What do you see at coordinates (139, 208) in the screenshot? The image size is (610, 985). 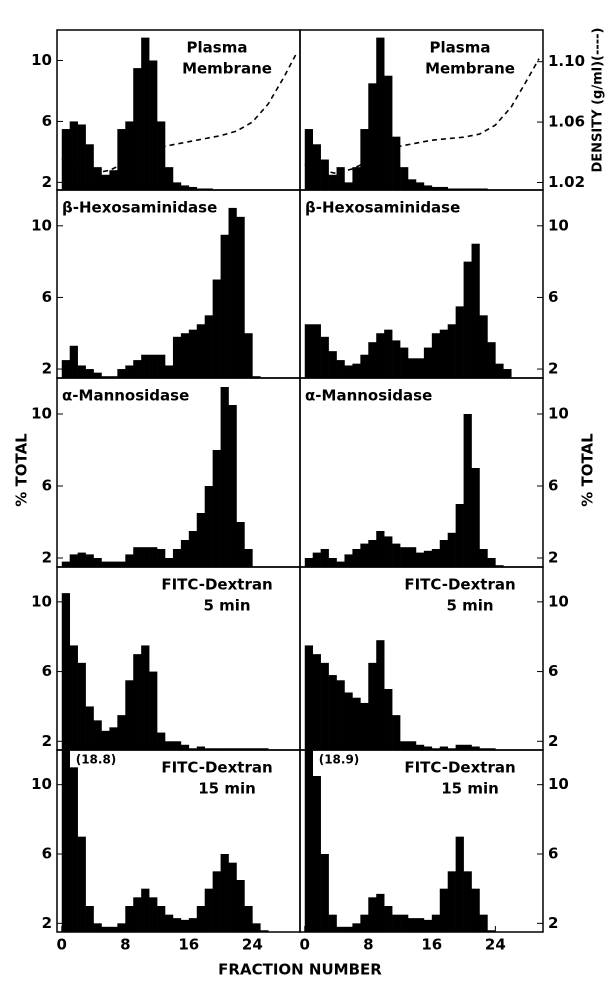 I see `panel-title: β-Hexosaminidase` at bounding box center [139, 208].